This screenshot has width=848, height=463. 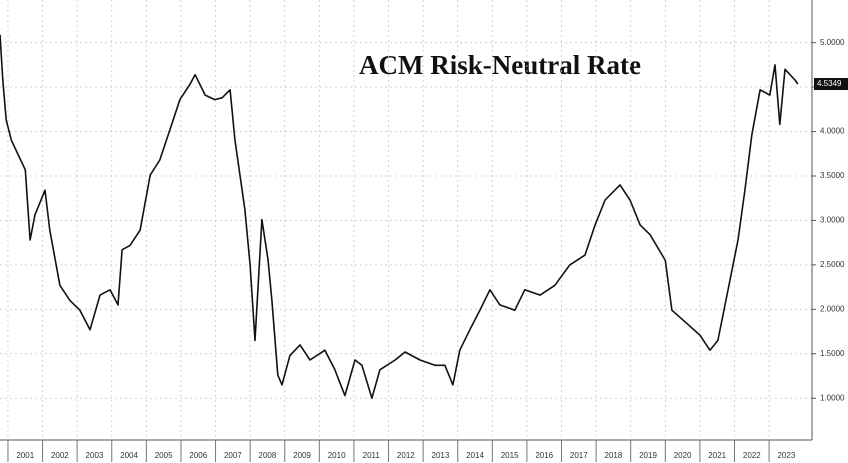 What do you see at coordinates (752, 455) in the screenshot?
I see `x-tick-label: 2022` at bounding box center [752, 455].